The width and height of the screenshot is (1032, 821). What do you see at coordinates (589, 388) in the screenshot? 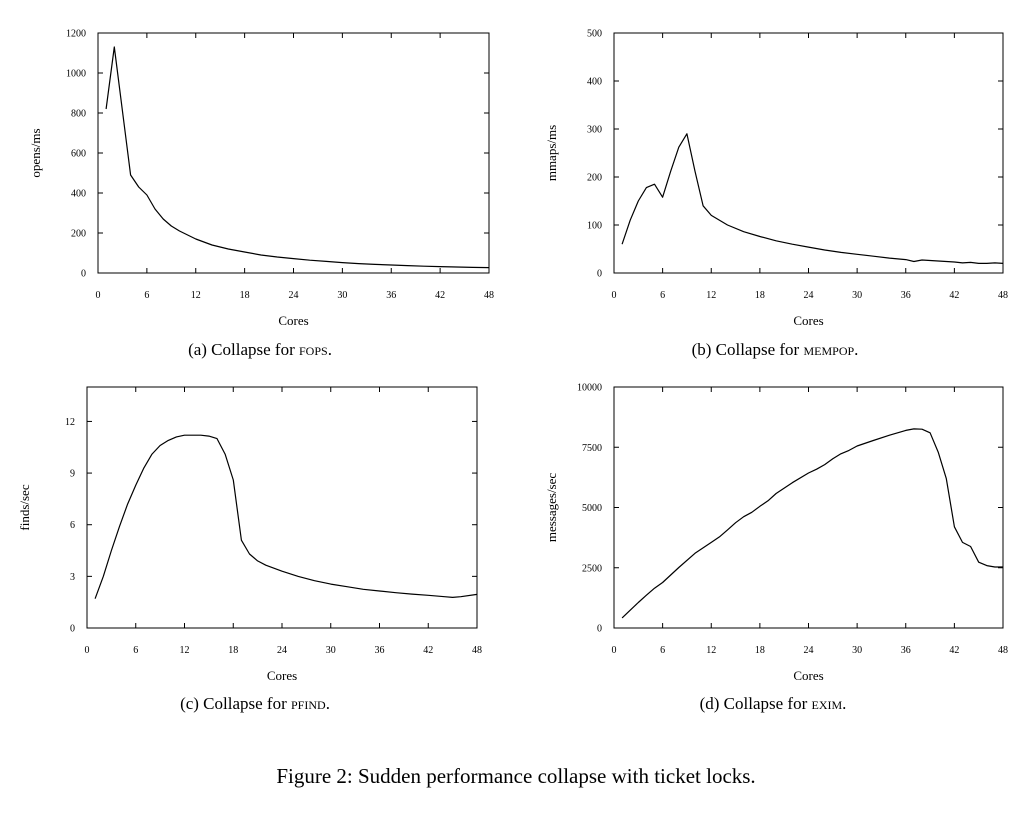
I see `y-tick-label: 10000` at bounding box center [589, 388].